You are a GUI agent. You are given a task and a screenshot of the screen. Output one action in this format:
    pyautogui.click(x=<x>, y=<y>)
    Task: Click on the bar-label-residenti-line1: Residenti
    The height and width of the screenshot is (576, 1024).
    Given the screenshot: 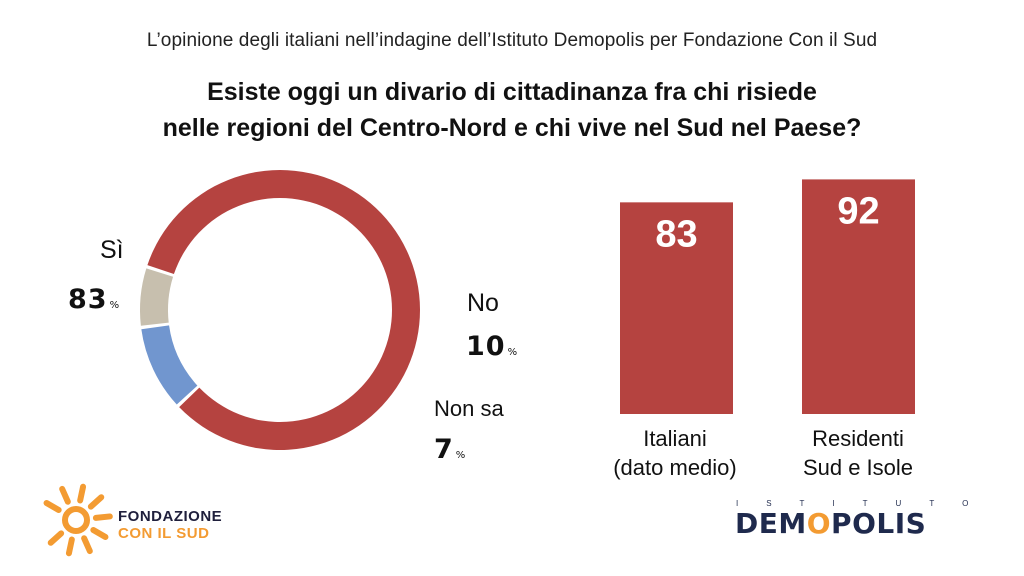 What is the action you would take?
    pyautogui.click(x=858, y=438)
    